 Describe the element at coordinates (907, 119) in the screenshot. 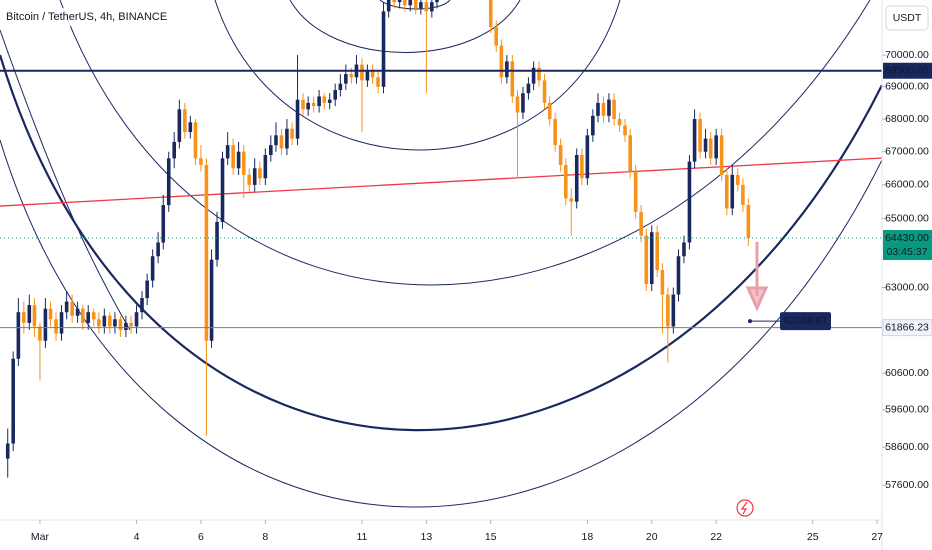

I see `y-tick-label: 68000.00` at that location.